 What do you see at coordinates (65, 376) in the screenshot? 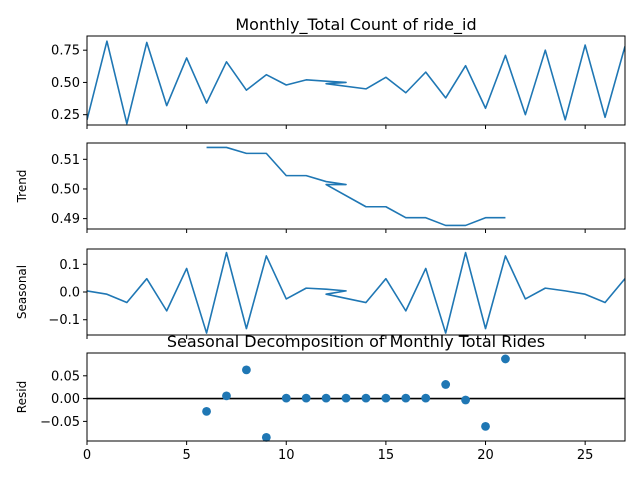
I see `y-tick-label: 0.05` at bounding box center [65, 376].